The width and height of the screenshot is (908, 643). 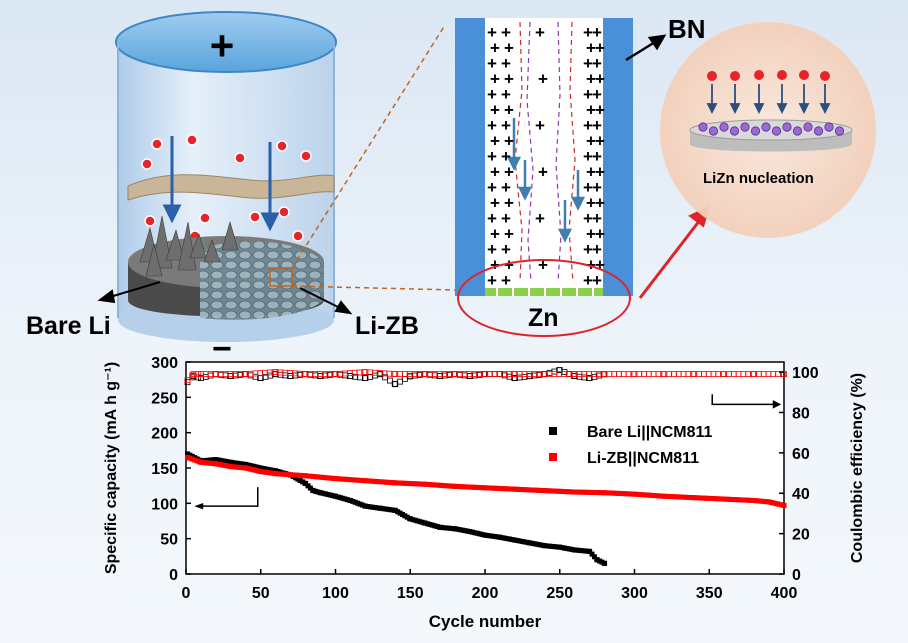 I want to click on zoom-guide-lines, so click(x=373, y=157).